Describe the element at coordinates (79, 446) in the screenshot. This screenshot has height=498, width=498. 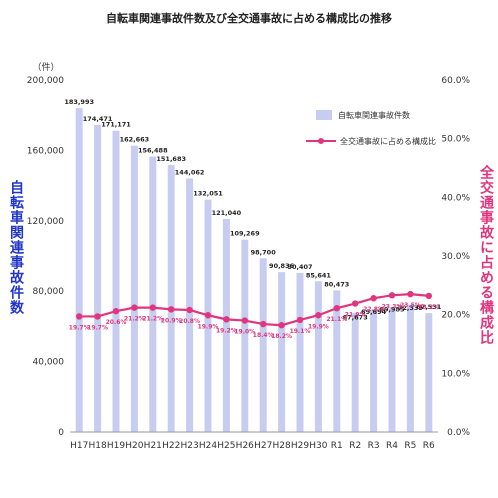
I see `x-tick-label: H17` at that location.